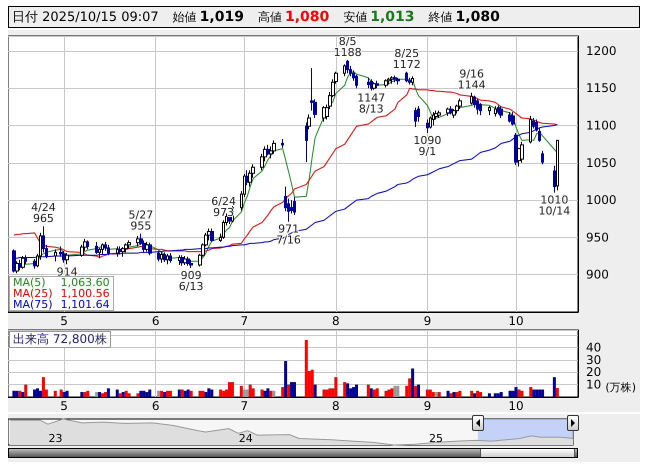  I want to click on chart-title: 出来高 72,800株, so click(60, 339).